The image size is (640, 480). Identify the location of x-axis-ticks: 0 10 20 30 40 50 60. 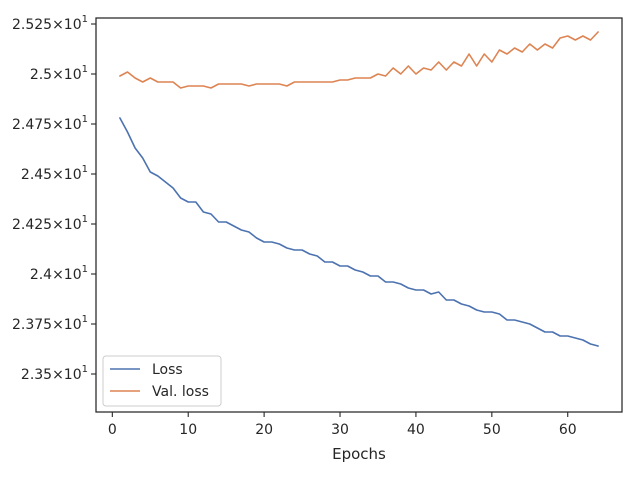
(342, 425).